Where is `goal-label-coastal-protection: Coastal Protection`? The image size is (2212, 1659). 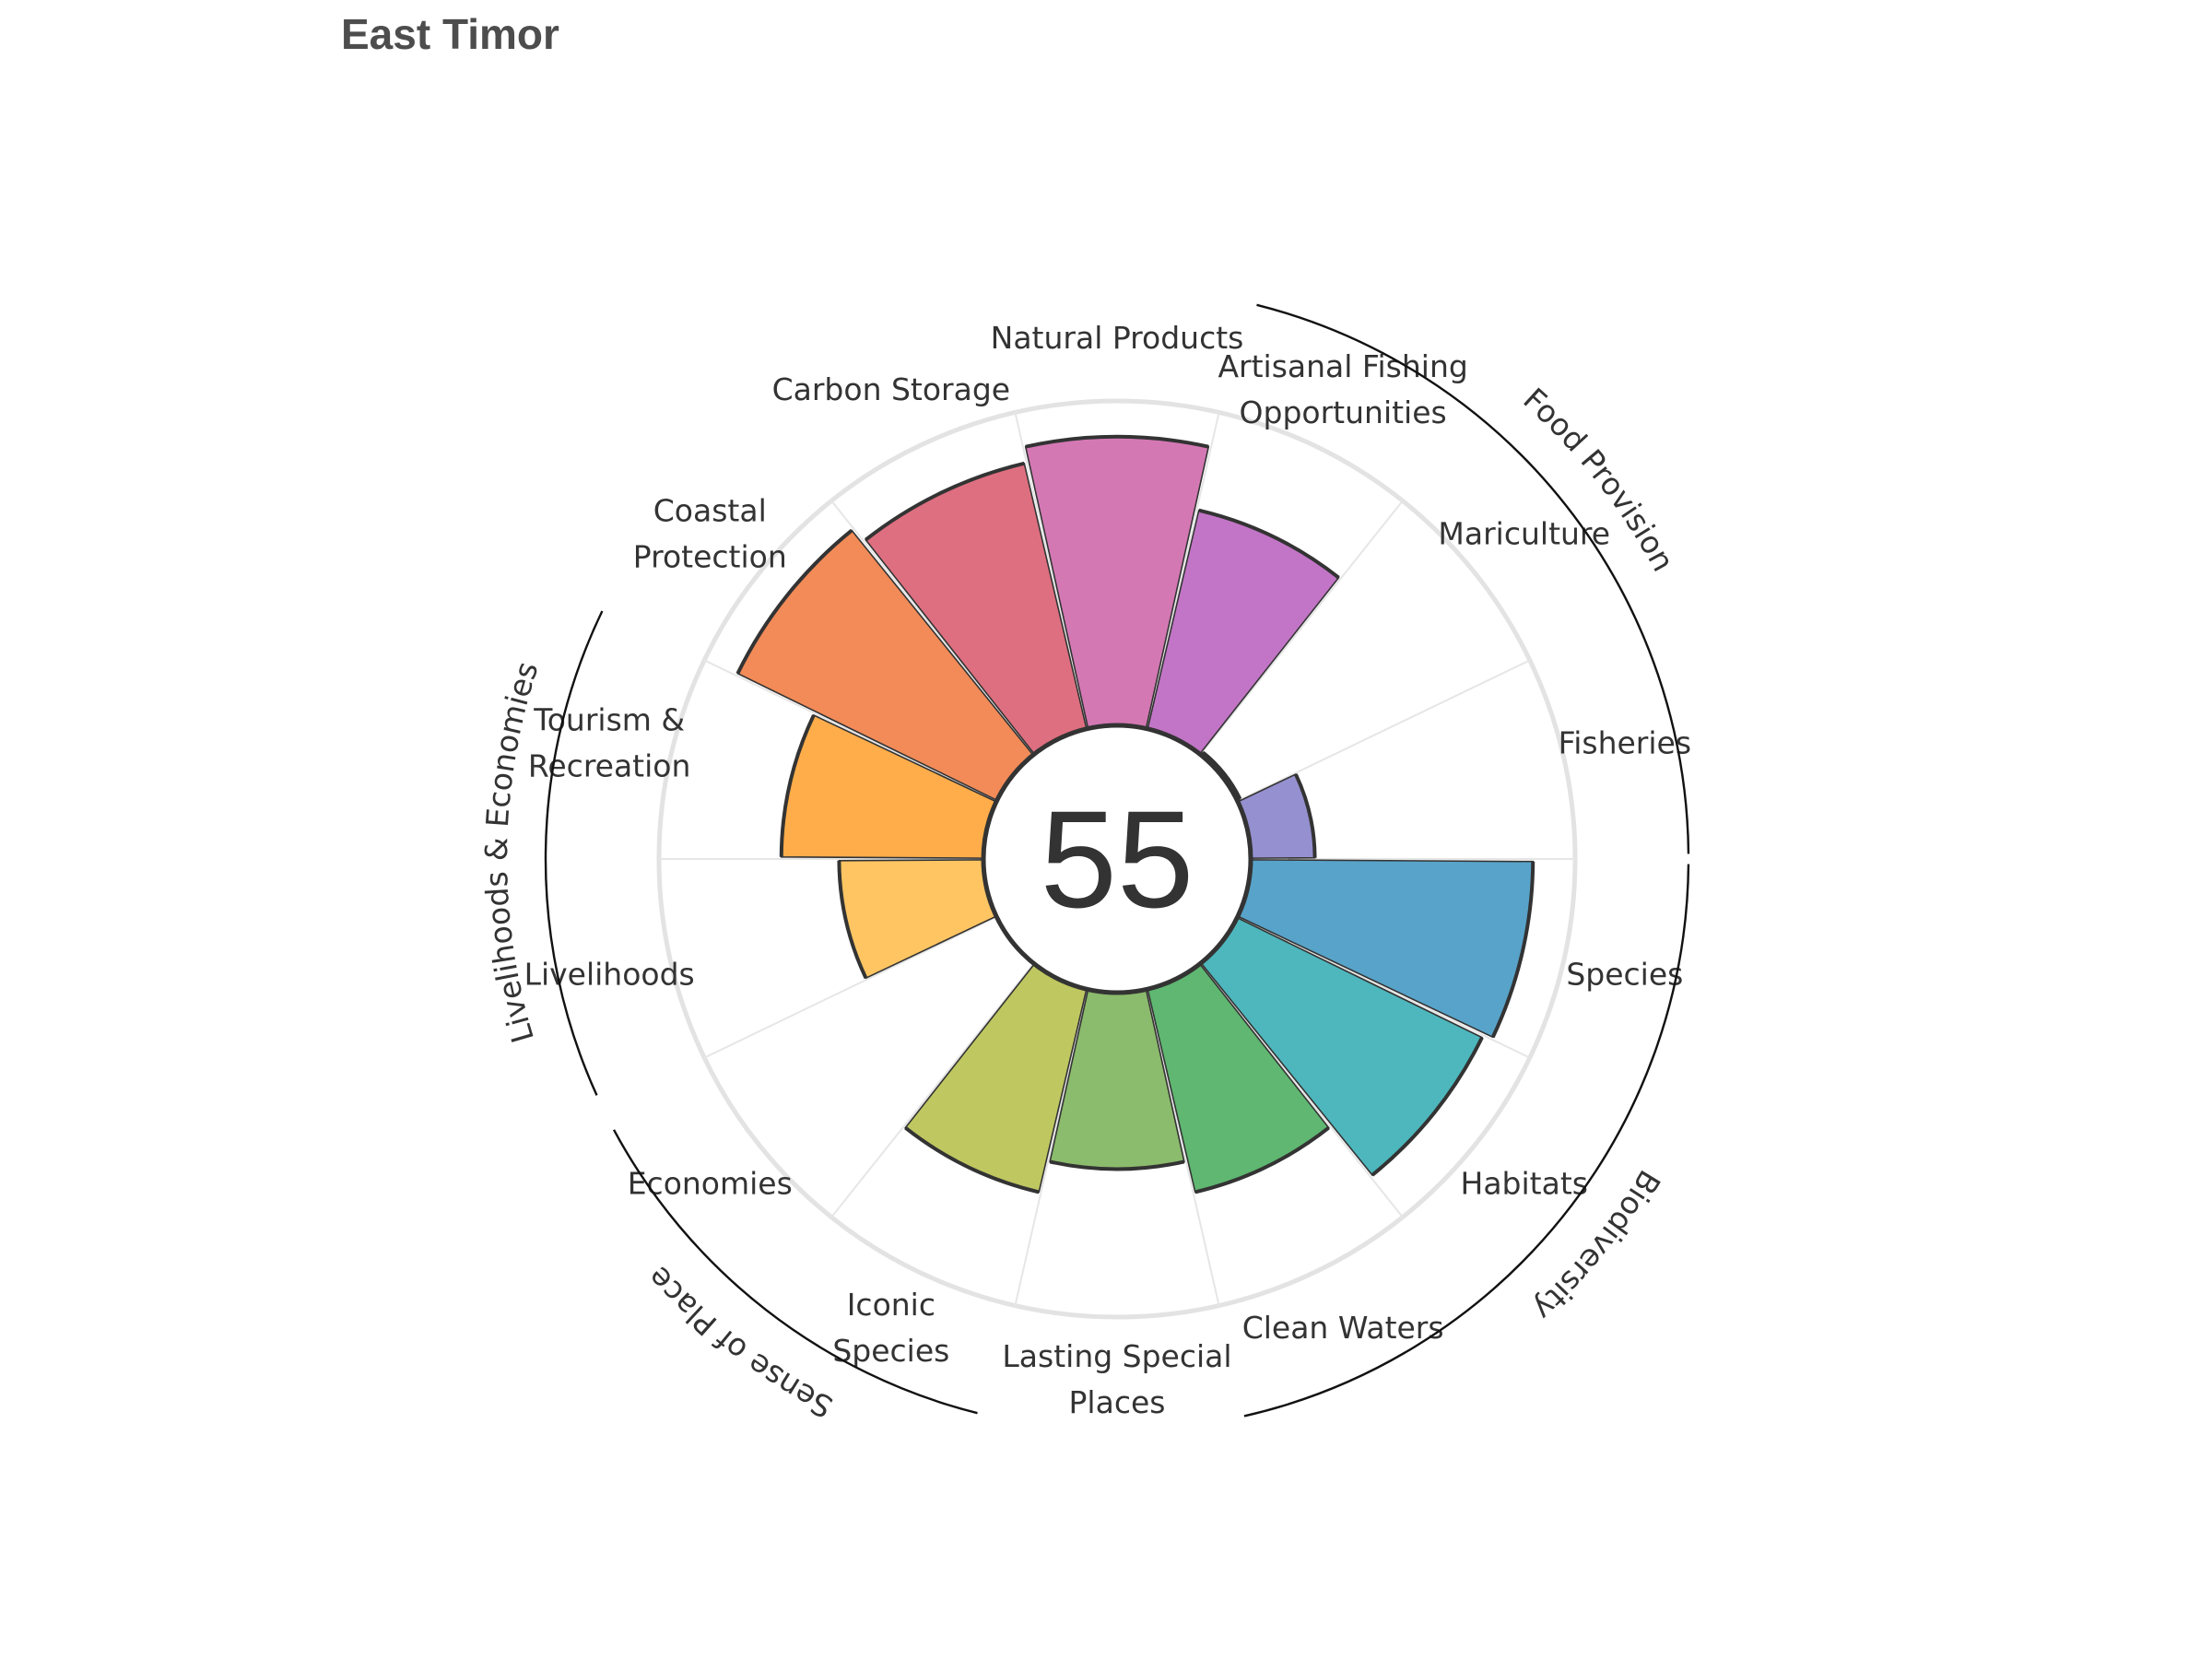 goal-label-coastal-protection: Coastal Protection is located at coordinates (710, 534).